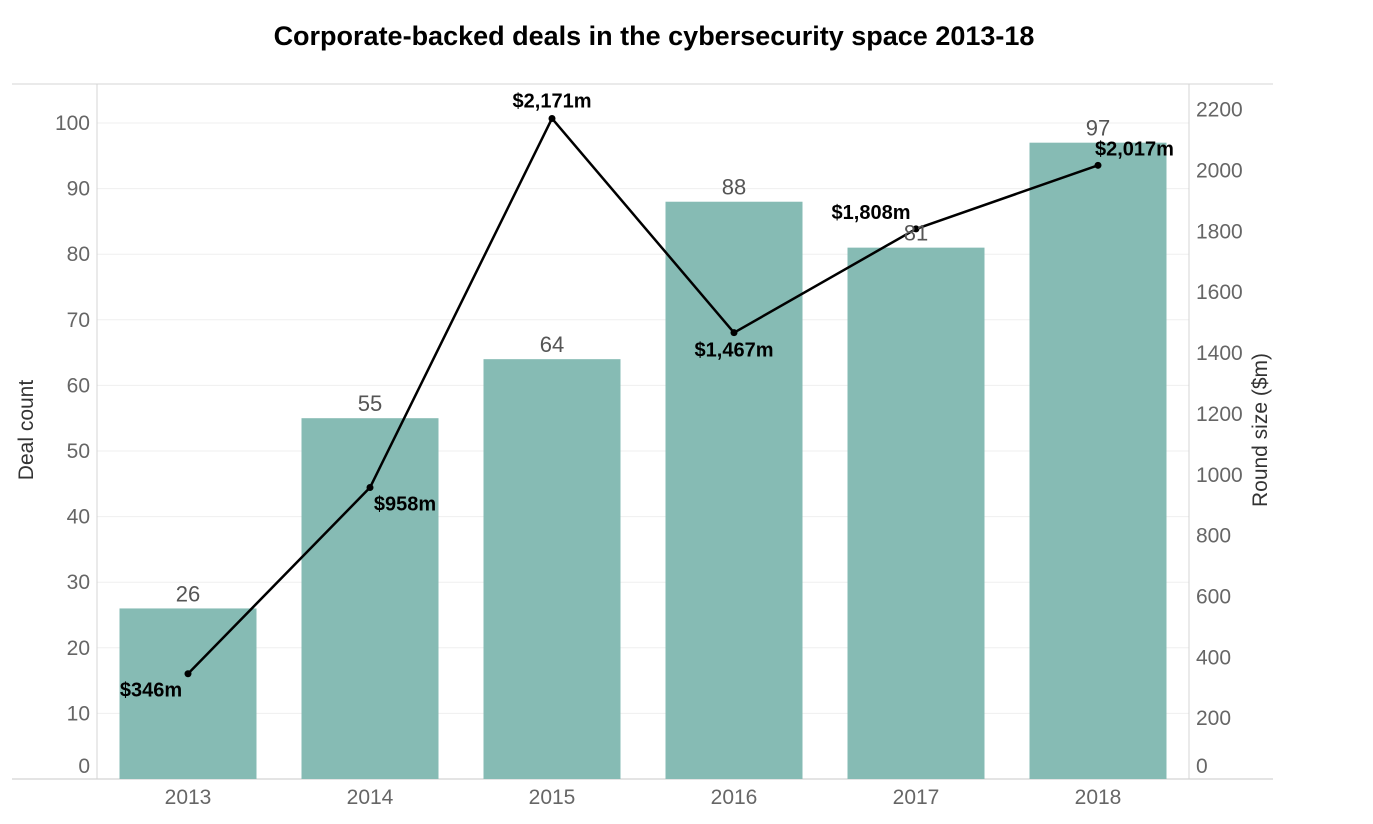 Image resolution: width=1373 pixels, height=824 pixels. Describe the element at coordinates (916, 233) in the screenshot. I see `bar-value-label: 81` at that location.